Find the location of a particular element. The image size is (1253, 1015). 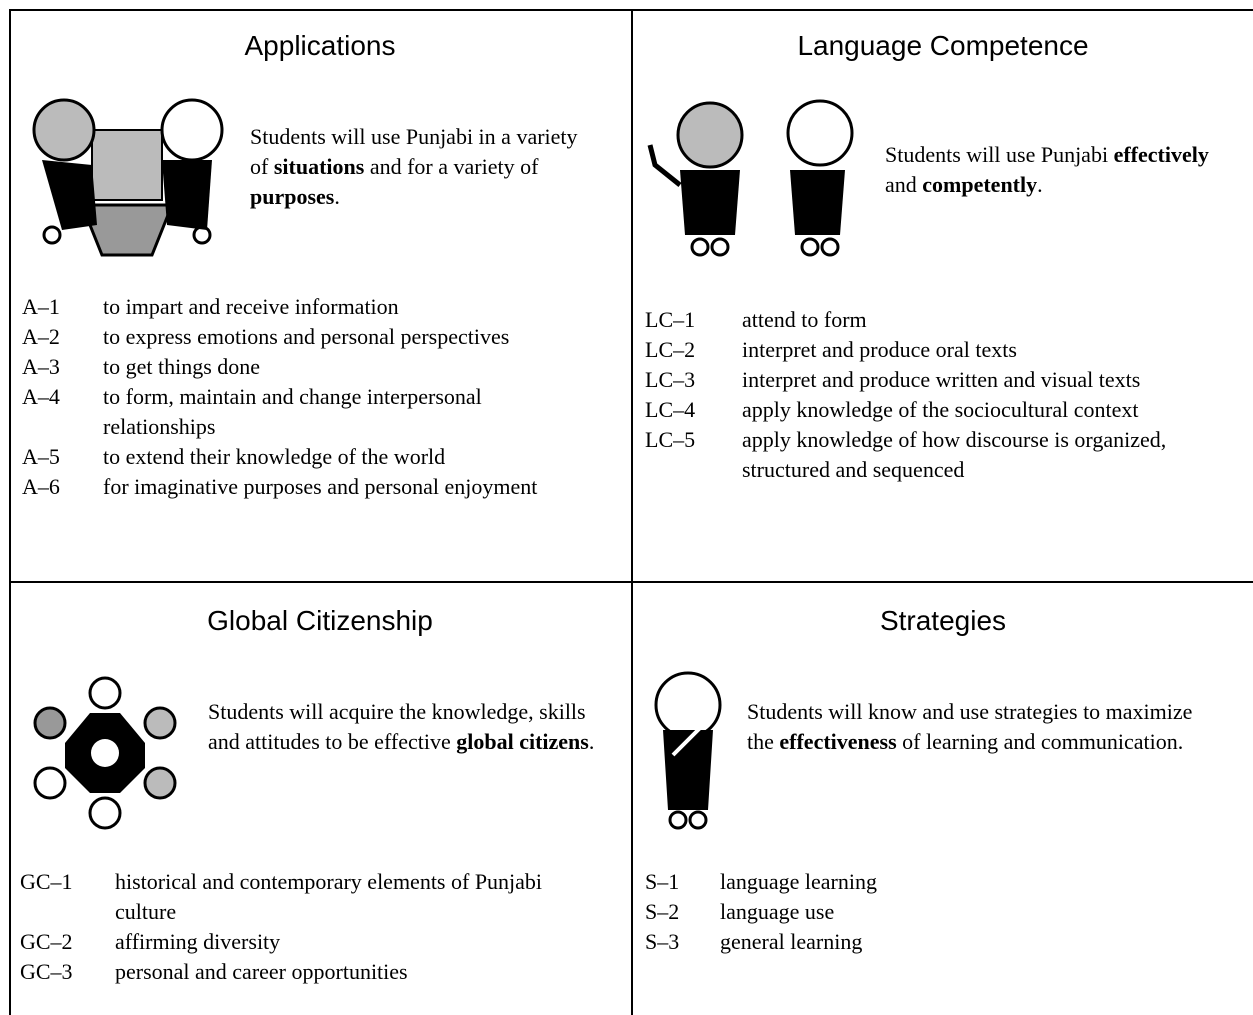

outcome-item: A–1 to impart and receive information is located at coordinates (312, 307).